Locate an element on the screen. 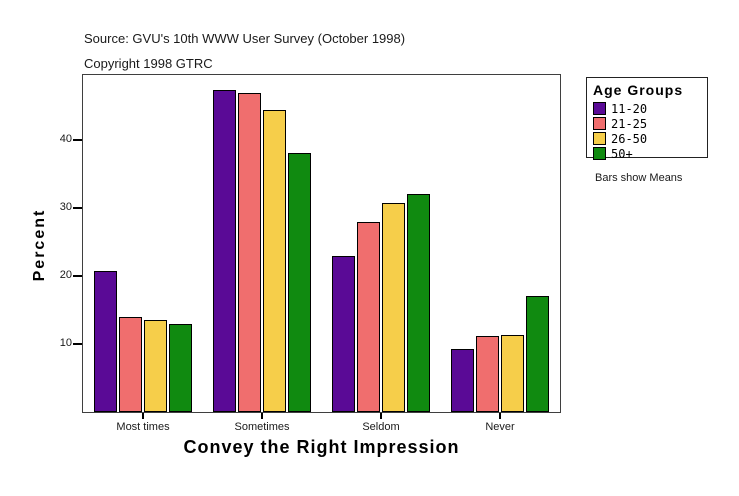  copyright-line: Copyright 1998 GTRC is located at coordinates (148, 63).